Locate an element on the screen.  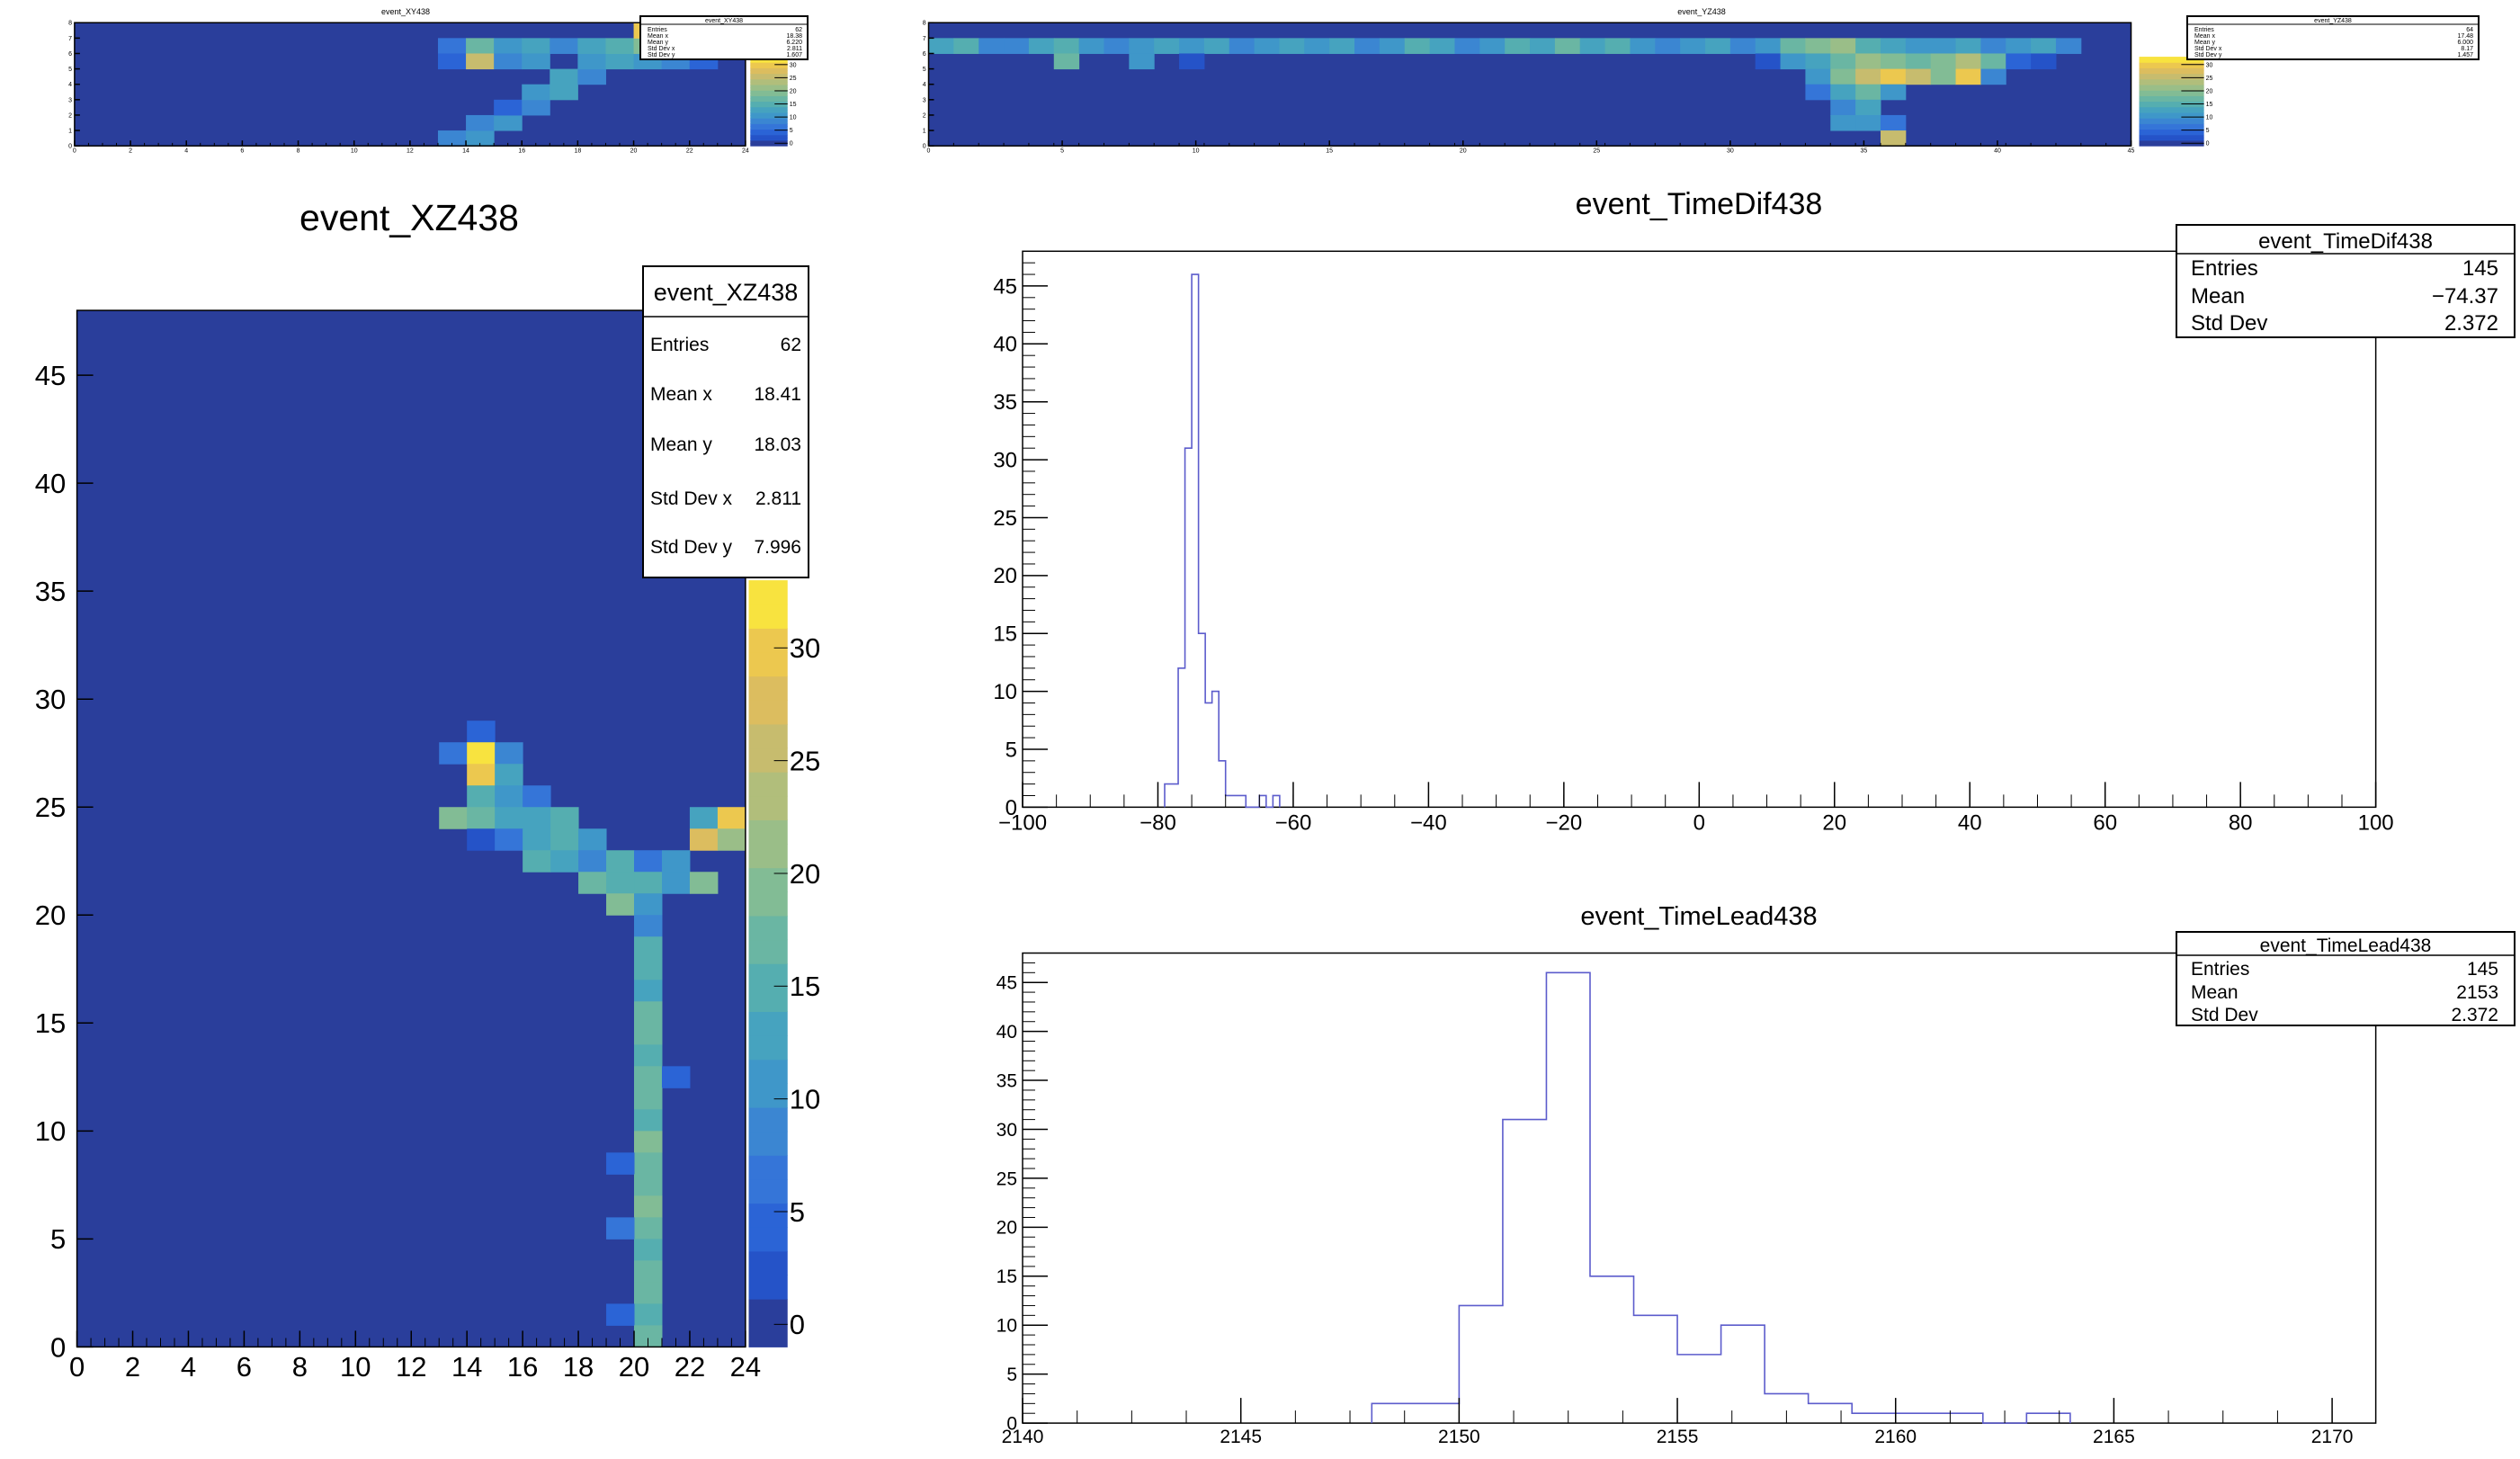
timedif-x-tick-label: 20 is located at coordinates (1834, 824).